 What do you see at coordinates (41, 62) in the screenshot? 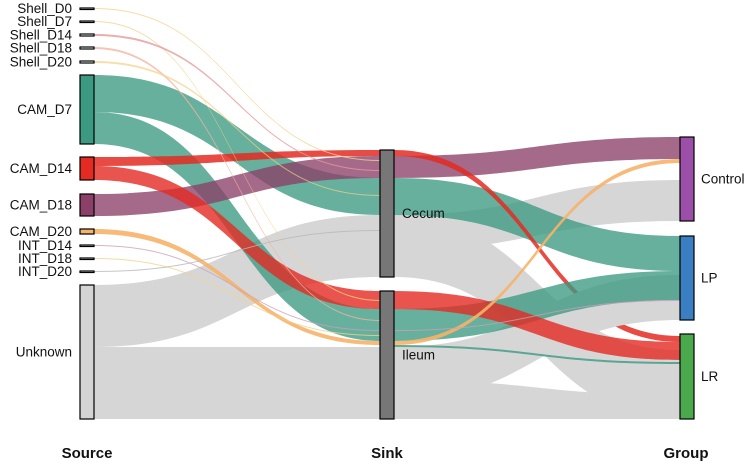
I see `node-label-shell_d20: Shell_D20` at bounding box center [41, 62].